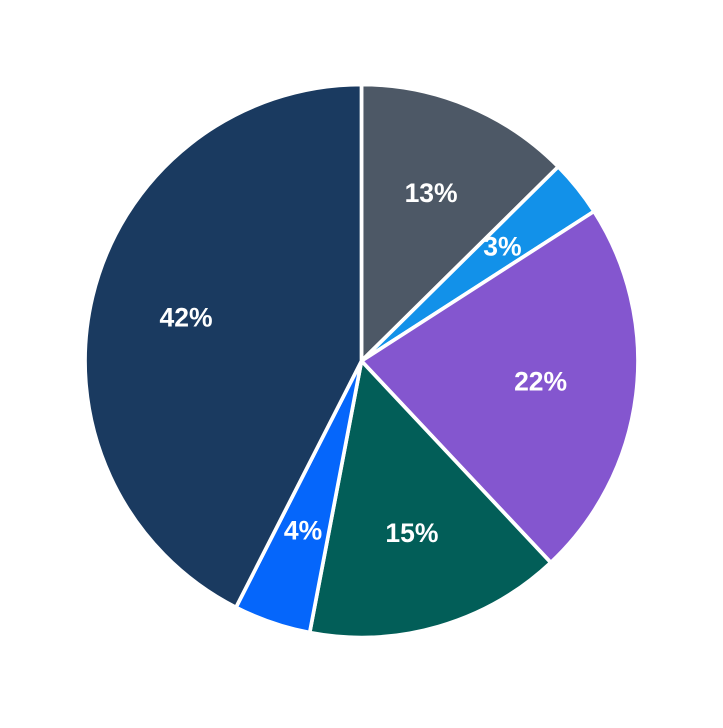 This screenshot has height=728, width=723. What do you see at coordinates (303, 530) in the screenshot?
I see `svg-text: 4%` at bounding box center [303, 530].